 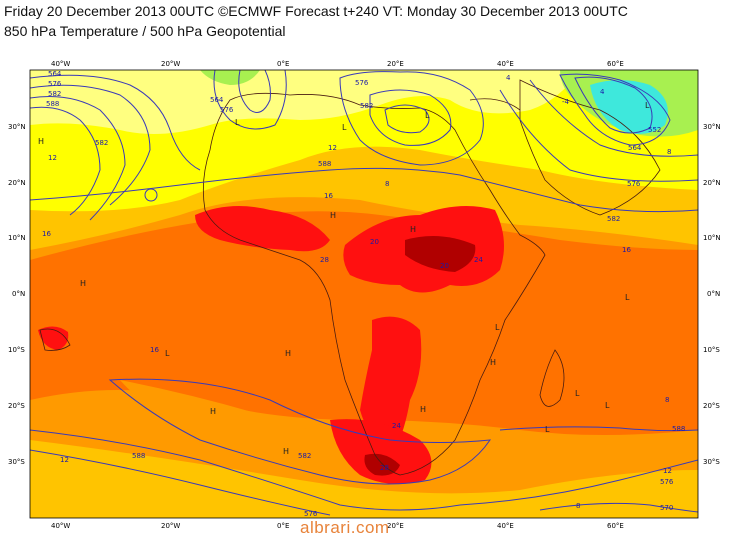 What do you see at coordinates (566, 102) in the screenshot?
I see `contour-label: -4` at bounding box center [566, 102].